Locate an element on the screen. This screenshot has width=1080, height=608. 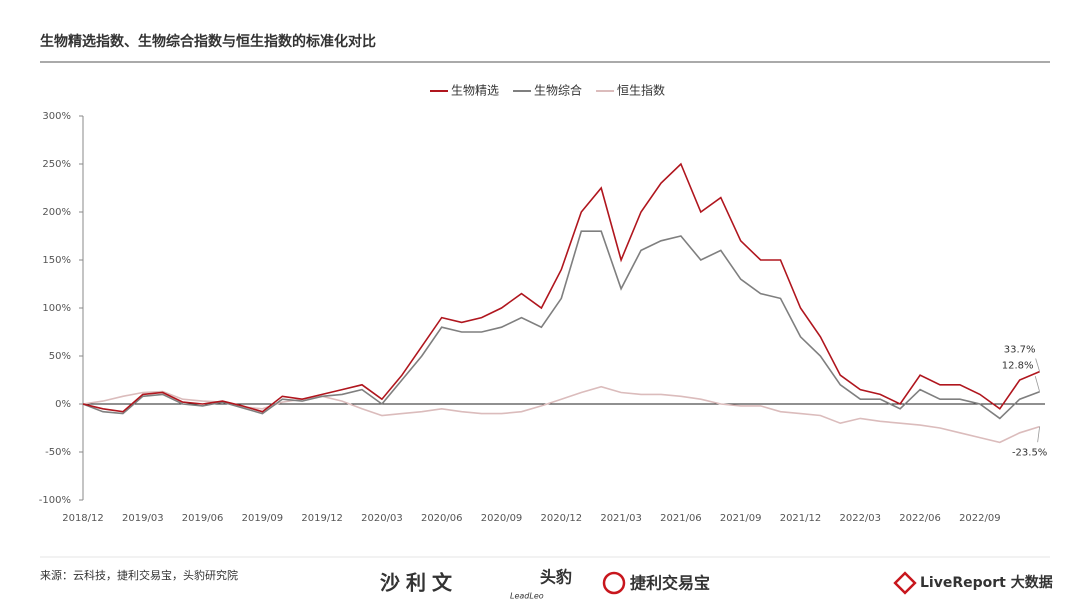
x-tick-label: 2021/06 is located at coordinates (681, 518).